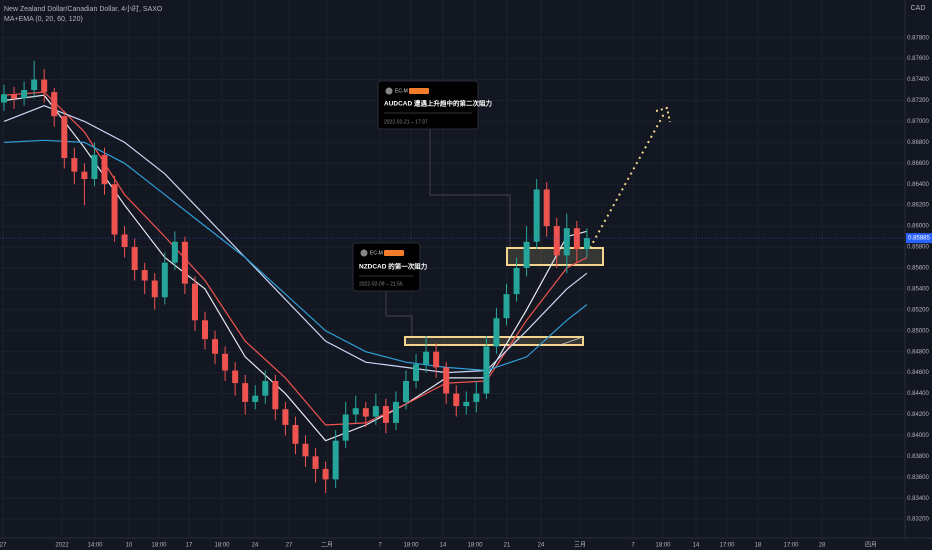 The height and width of the screenshot is (550, 932). Describe the element at coordinates (918, 80) in the screenshot. I see `y-tick-label: 0.87400` at that location.